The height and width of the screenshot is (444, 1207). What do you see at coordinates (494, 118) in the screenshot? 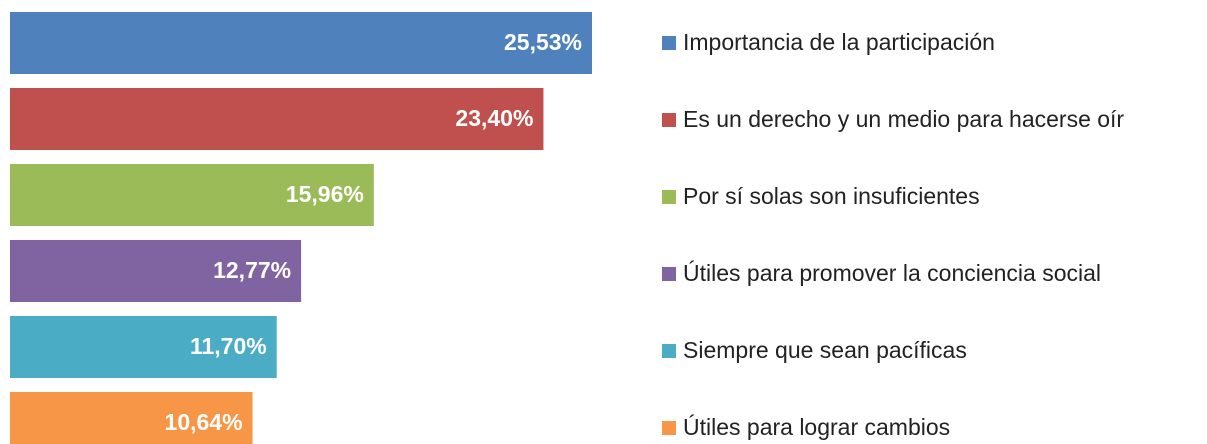
I see `value-label: 23,40%` at bounding box center [494, 118].